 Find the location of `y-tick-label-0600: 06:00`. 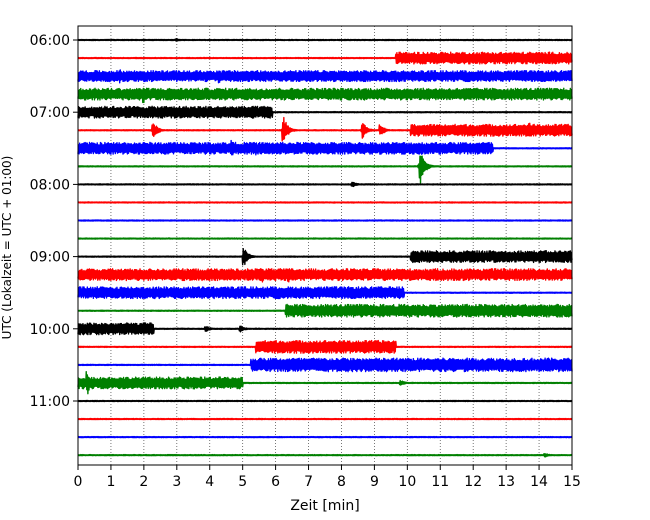

y-tick-label-0600: 06:00 is located at coordinates (50, 41).